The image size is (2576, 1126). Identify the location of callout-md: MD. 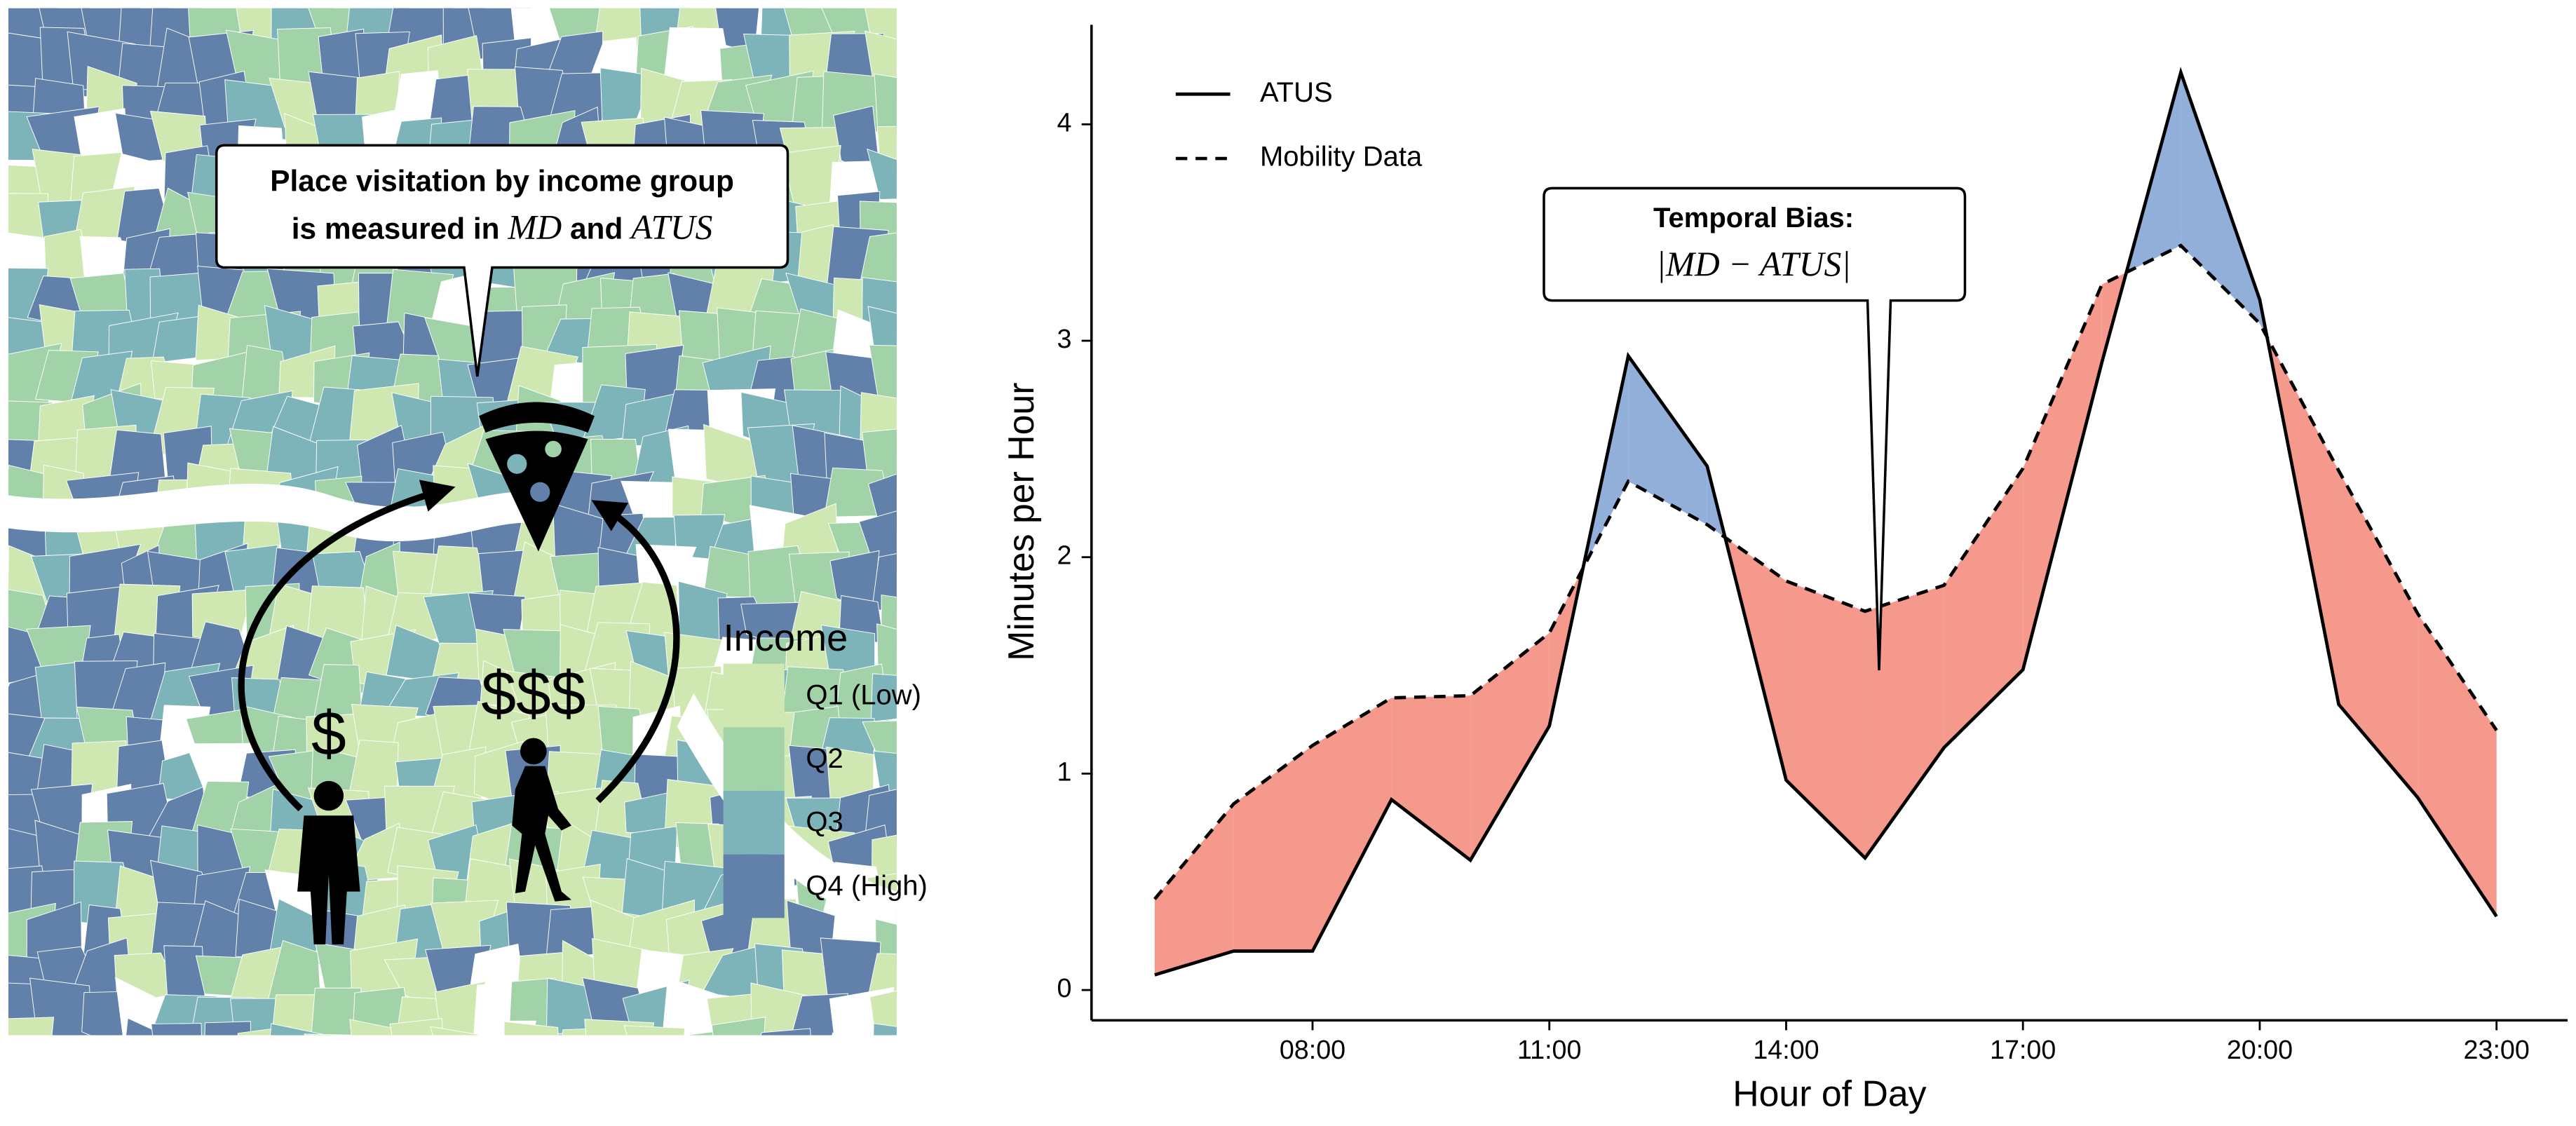
(534, 227).